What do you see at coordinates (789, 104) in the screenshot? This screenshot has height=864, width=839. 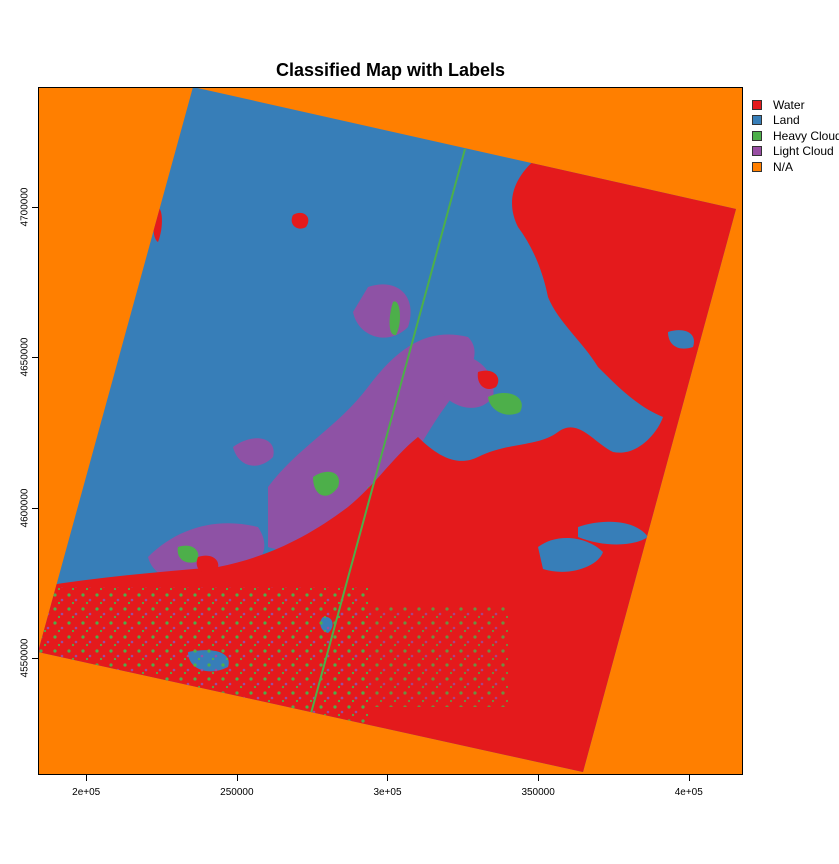 I see `legend-label: Water` at bounding box center [789, 104].